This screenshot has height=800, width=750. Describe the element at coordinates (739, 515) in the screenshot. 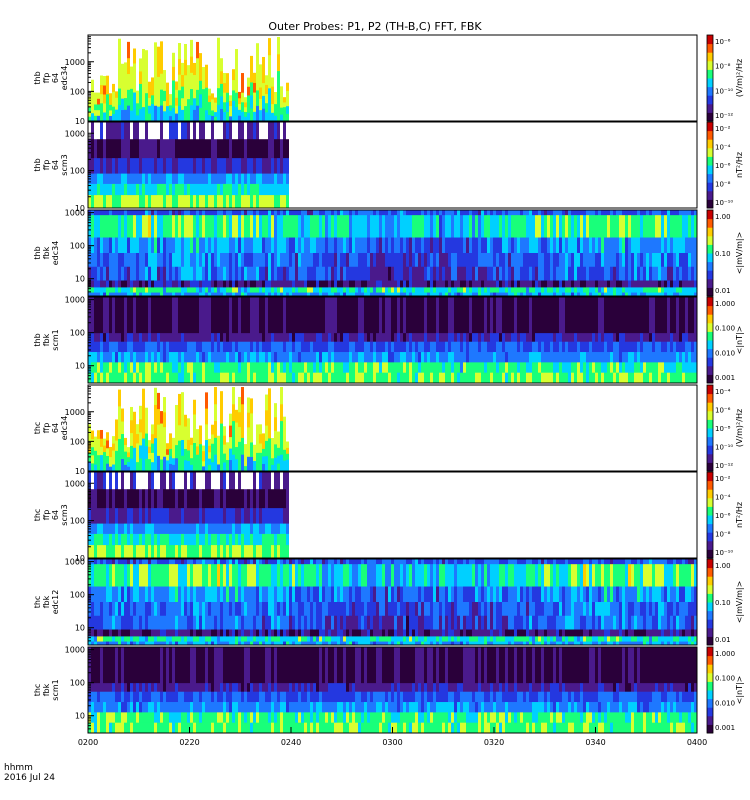

I see `colorbar-label: nT²/Hz` at that location.